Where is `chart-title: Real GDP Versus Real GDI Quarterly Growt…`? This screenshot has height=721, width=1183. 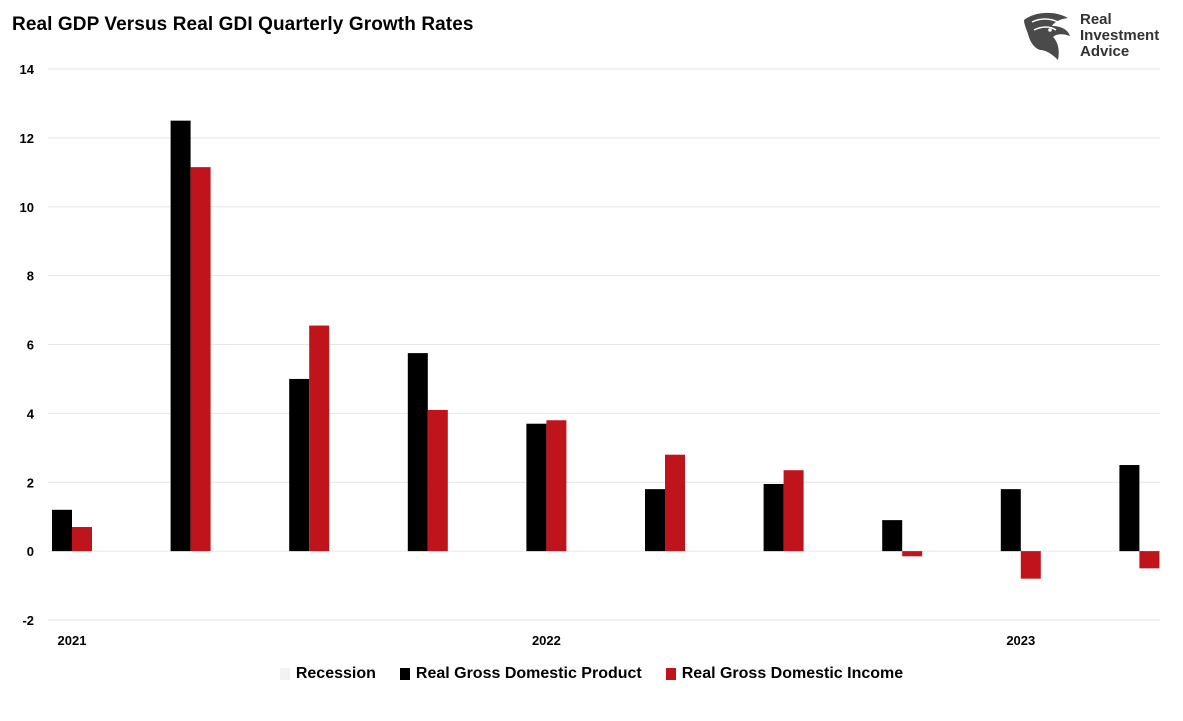 chart-title: Real GDP Versus Real GDI Quarterly Growt… is located at coordinates (243, 24).